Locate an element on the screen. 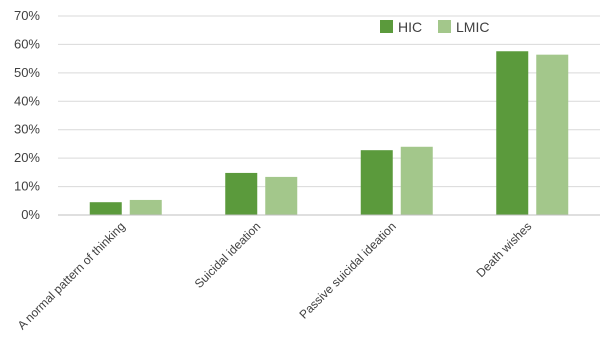 The width and height of the screenshot is (609, 346). legend: HIC LMIC is located at coordinates (434, 27).